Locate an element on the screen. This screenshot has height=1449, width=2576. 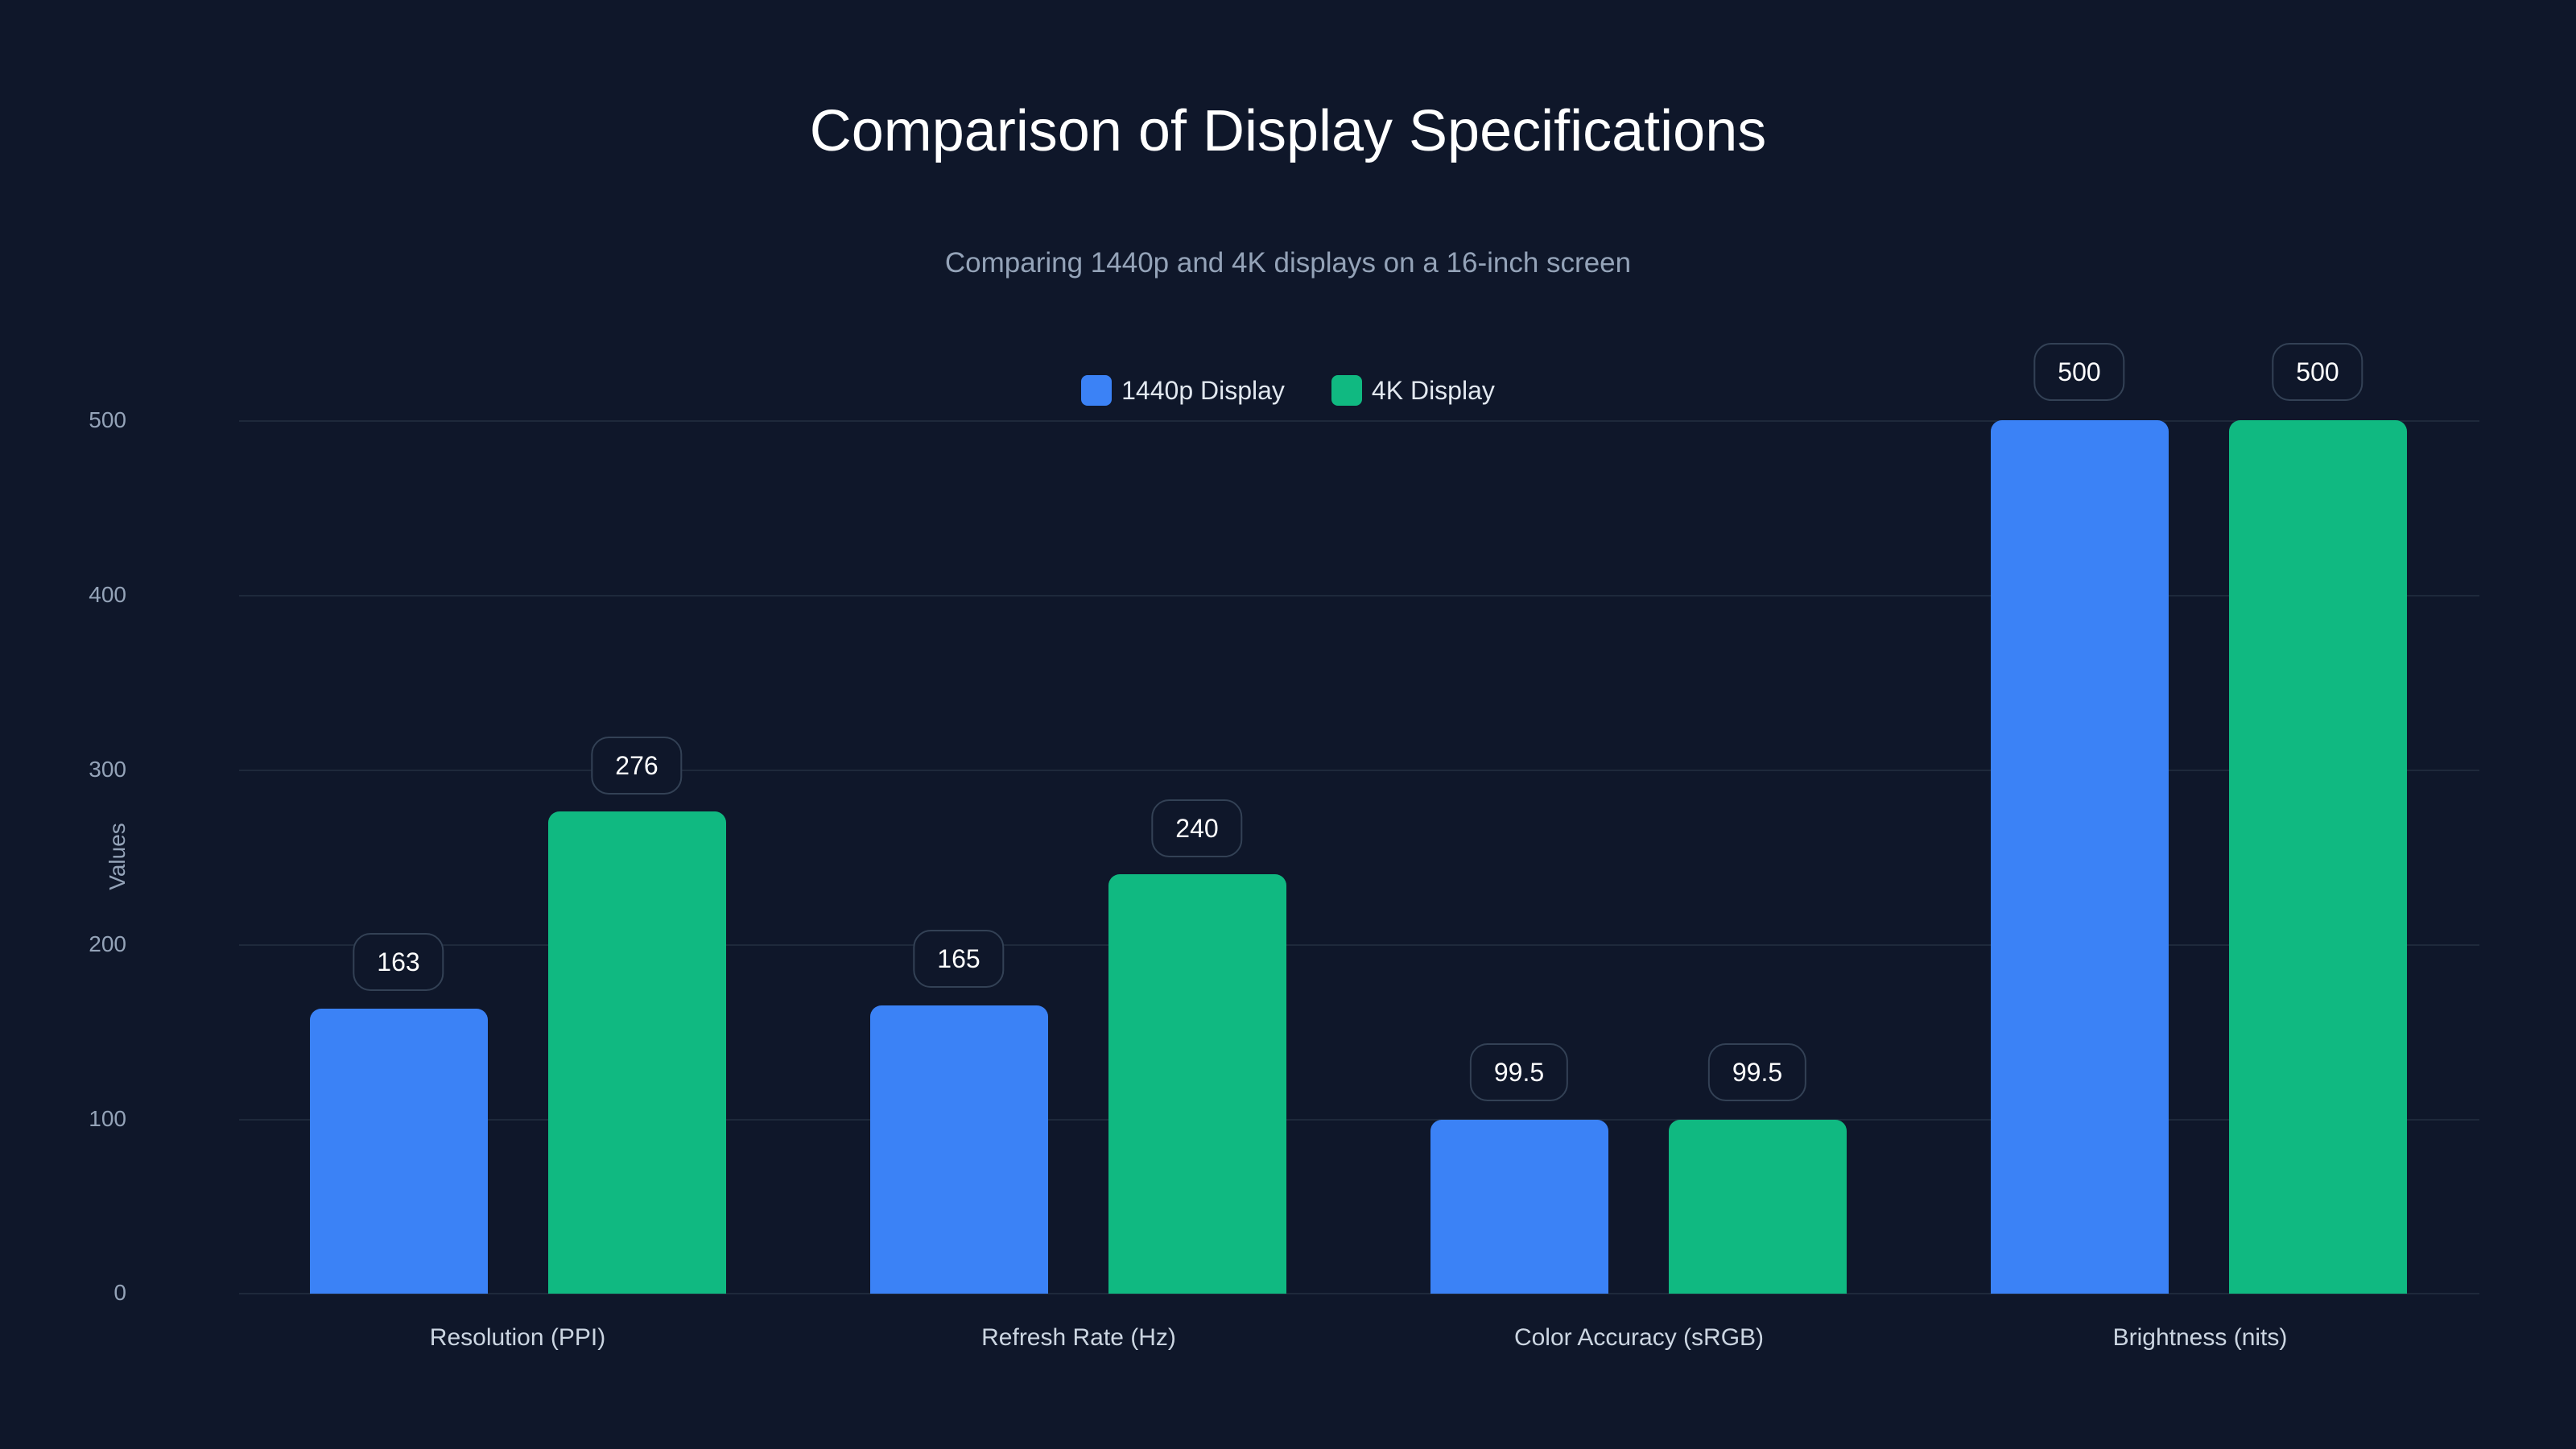
chart-title: Comparison of Display Specifications is located at coordinates (1288, 131).